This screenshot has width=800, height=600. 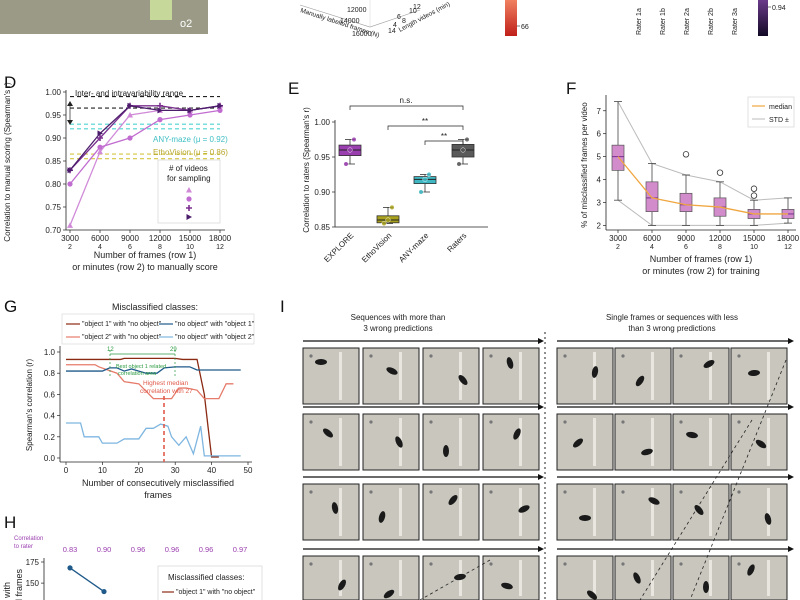 I want to click on panel-label-f: F, so click(x=571, y=88).